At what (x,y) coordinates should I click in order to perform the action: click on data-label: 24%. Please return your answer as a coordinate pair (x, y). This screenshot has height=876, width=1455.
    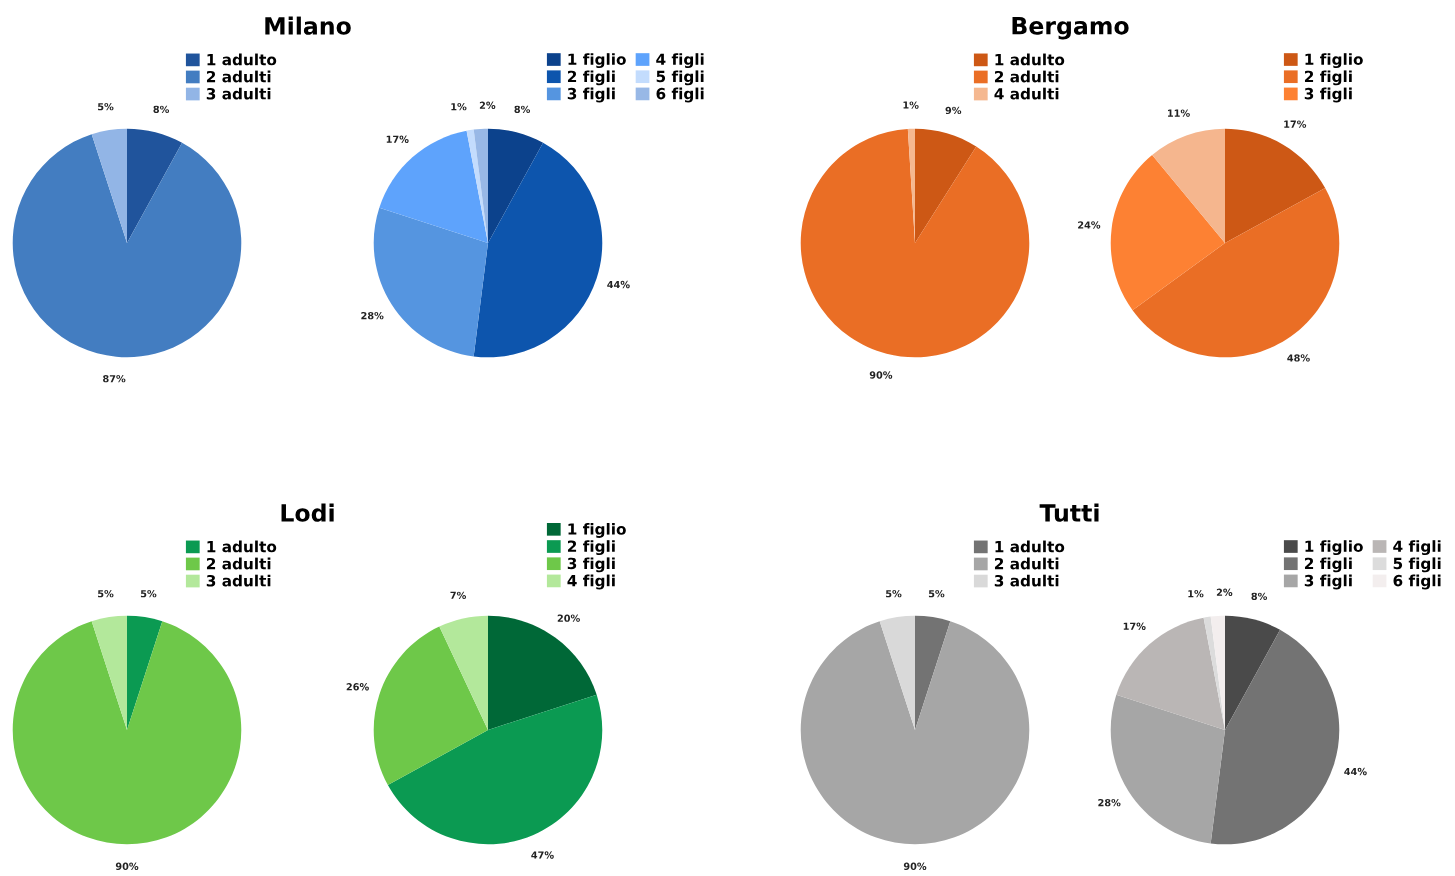
    Looking at the image, I should click on (1089, 225).